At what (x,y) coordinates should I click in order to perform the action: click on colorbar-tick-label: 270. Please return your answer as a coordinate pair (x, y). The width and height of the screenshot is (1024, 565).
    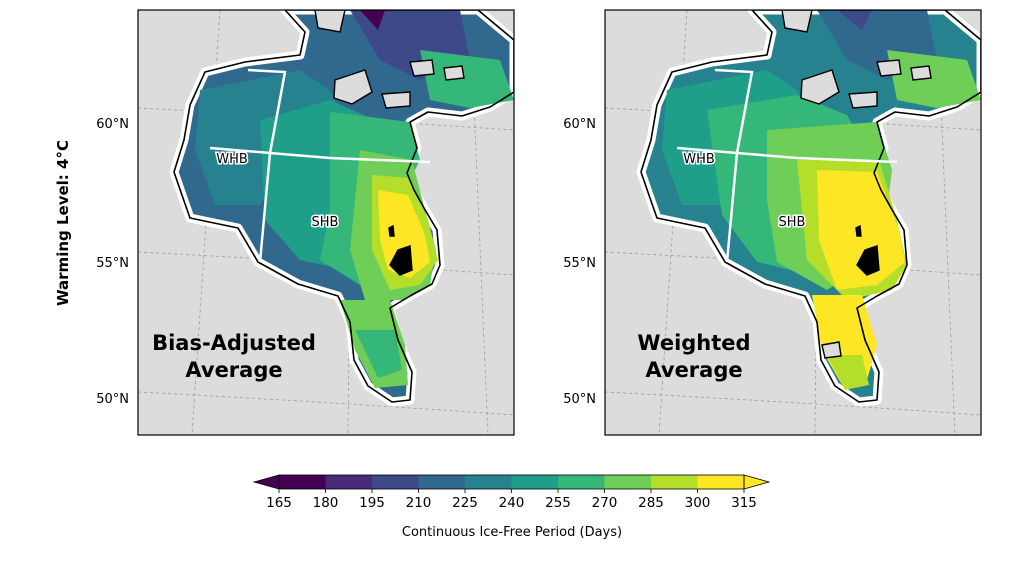
    Looking at the image, I should click on (605, 503).